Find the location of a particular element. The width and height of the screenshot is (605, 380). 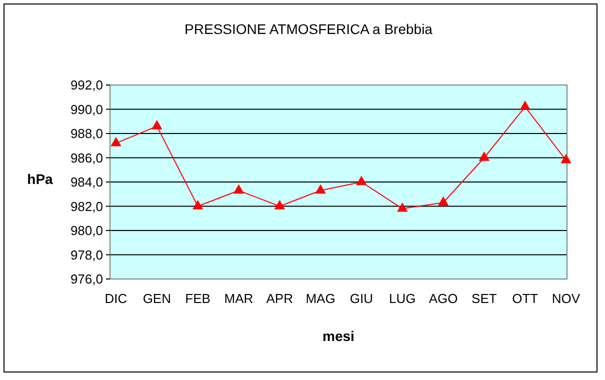

x-tick-label: AGO is located at coordinates (443, 298).